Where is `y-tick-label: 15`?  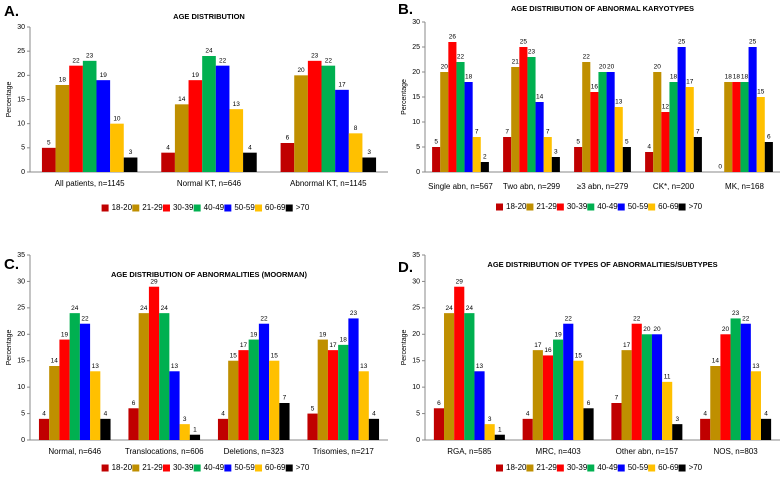 y-tick-label: 15 is located at coordinates (21, 361).